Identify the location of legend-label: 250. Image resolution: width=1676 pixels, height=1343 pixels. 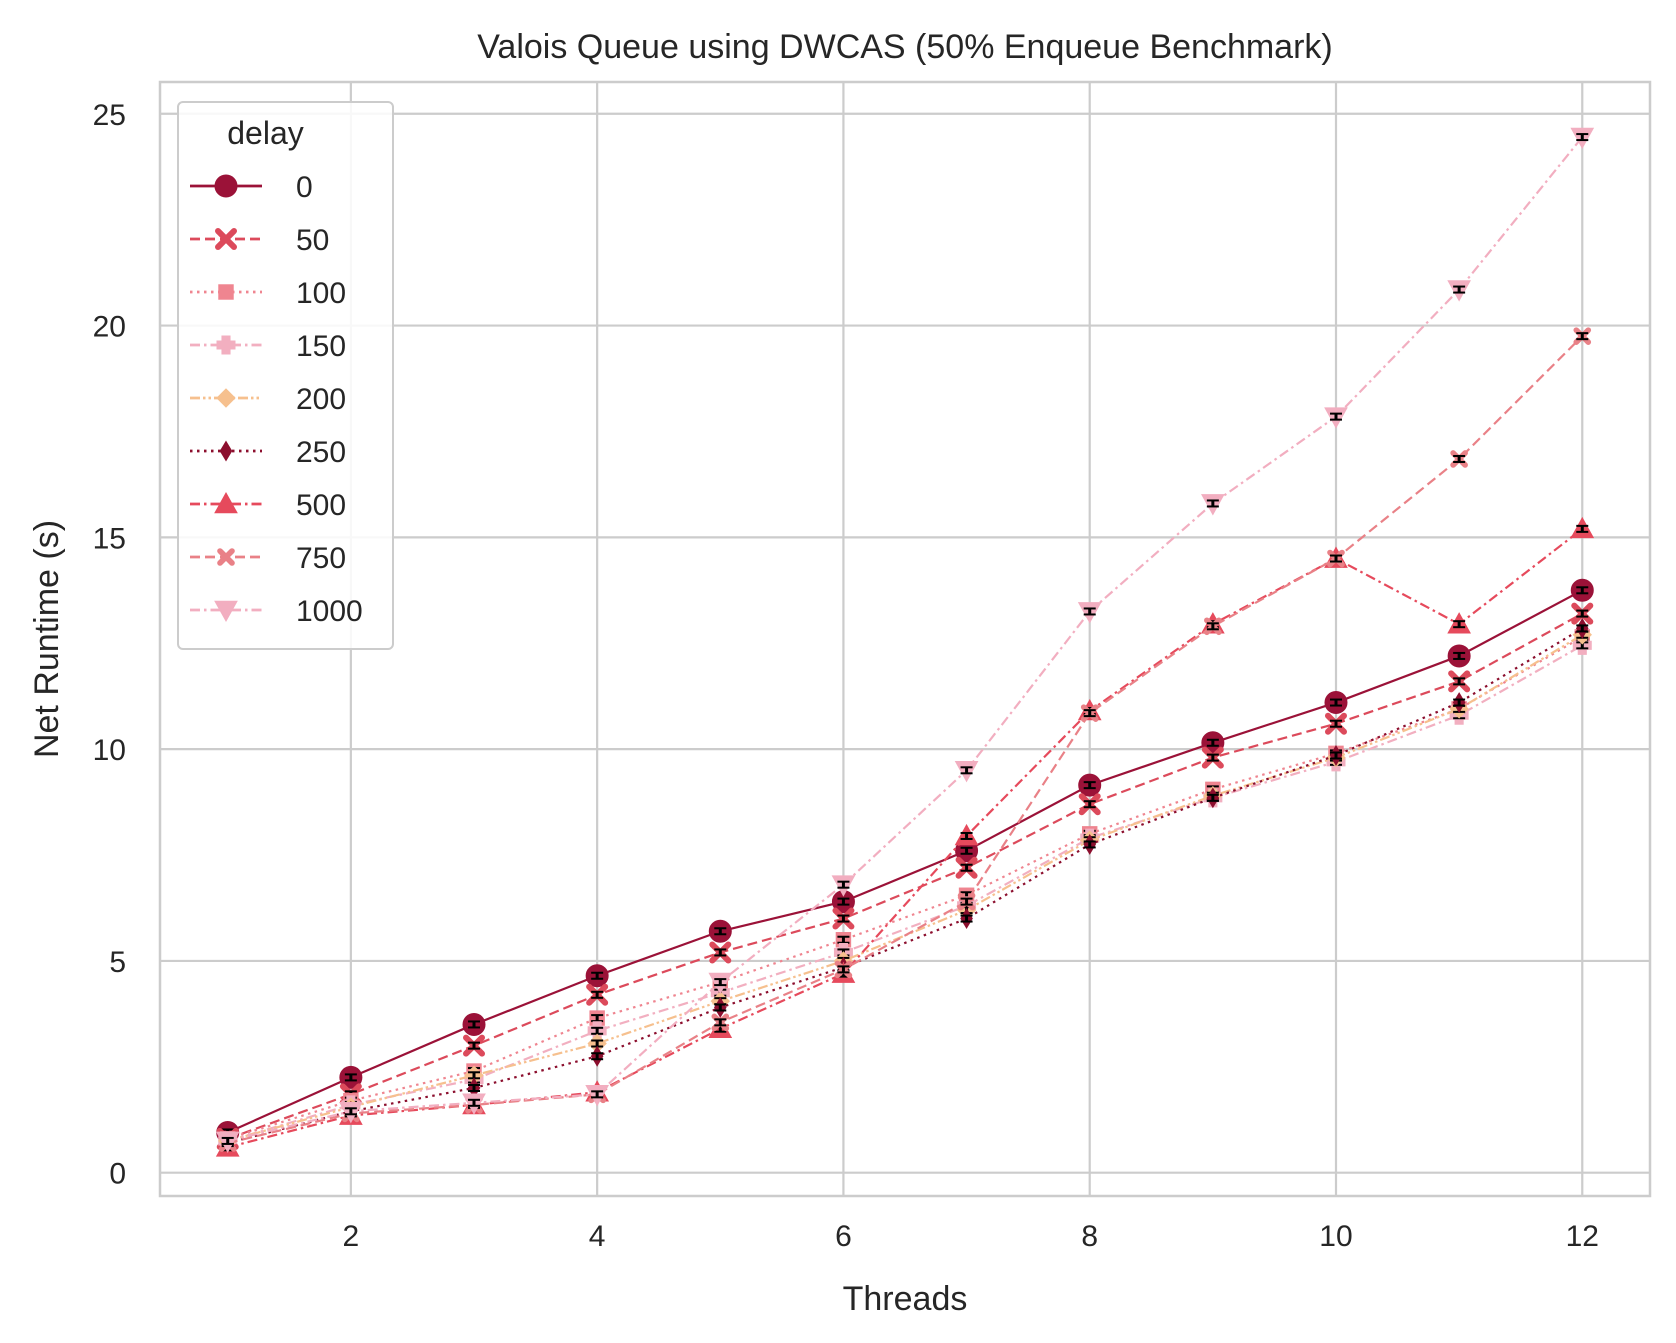
(321, 452).